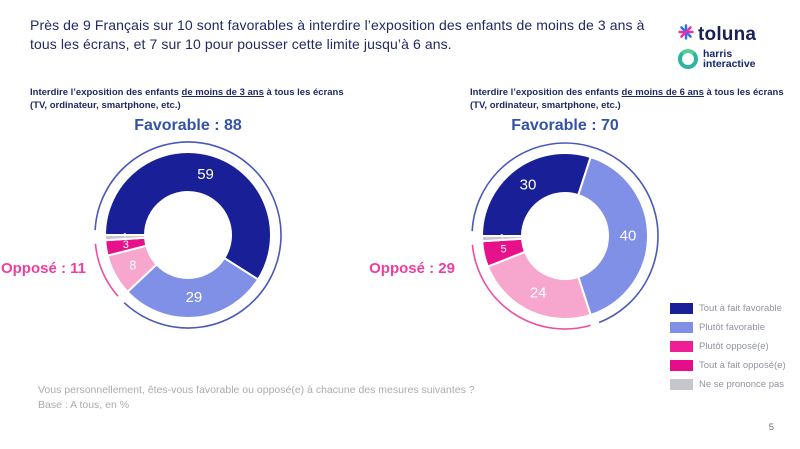  Describe the element at coordinates (303, 92) in the screenshot. I see `chart-left-question-after: à tous les écrans` at that location.